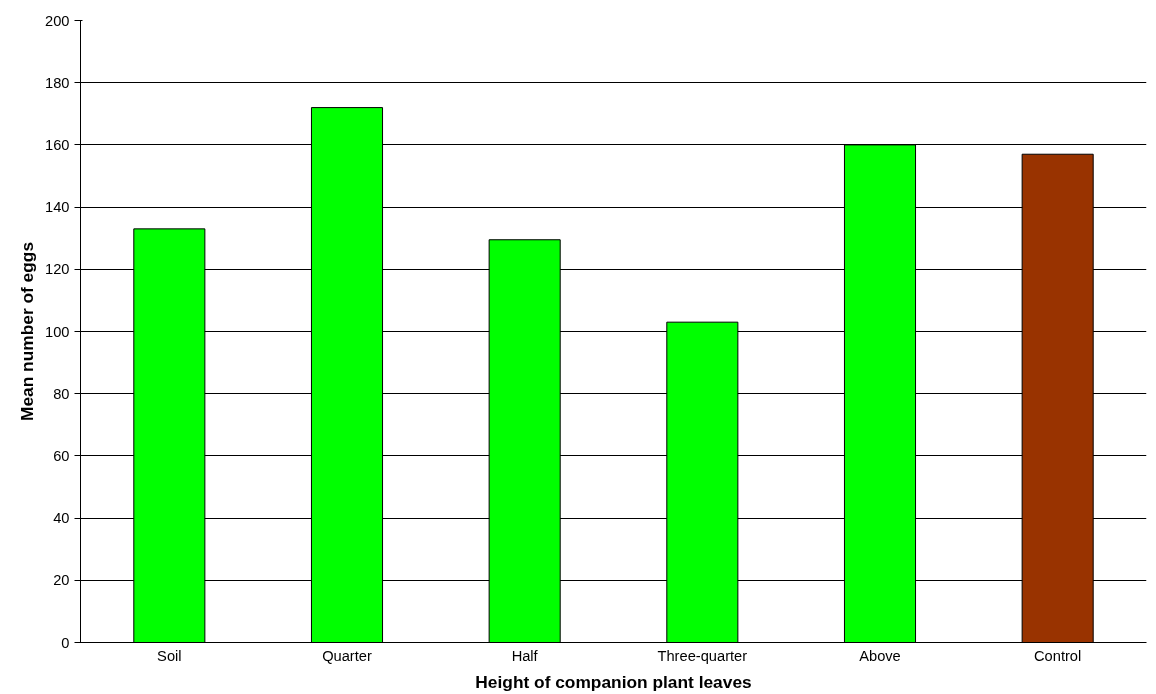  Describe the element at coordinates (57, 144) in the screenshot. I see `y-tick-label: 160` at that location.